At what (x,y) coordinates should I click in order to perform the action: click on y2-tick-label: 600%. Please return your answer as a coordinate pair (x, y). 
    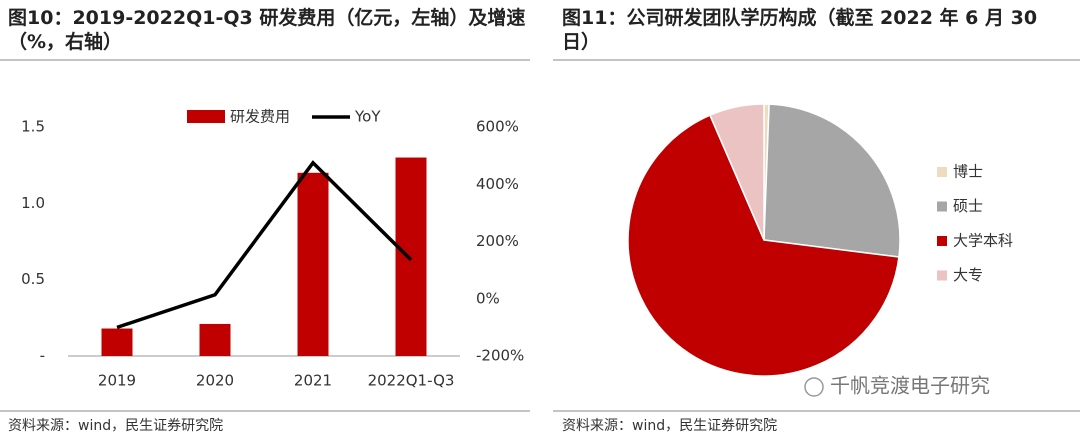
    Looking at the image, I should click on (497, 127).